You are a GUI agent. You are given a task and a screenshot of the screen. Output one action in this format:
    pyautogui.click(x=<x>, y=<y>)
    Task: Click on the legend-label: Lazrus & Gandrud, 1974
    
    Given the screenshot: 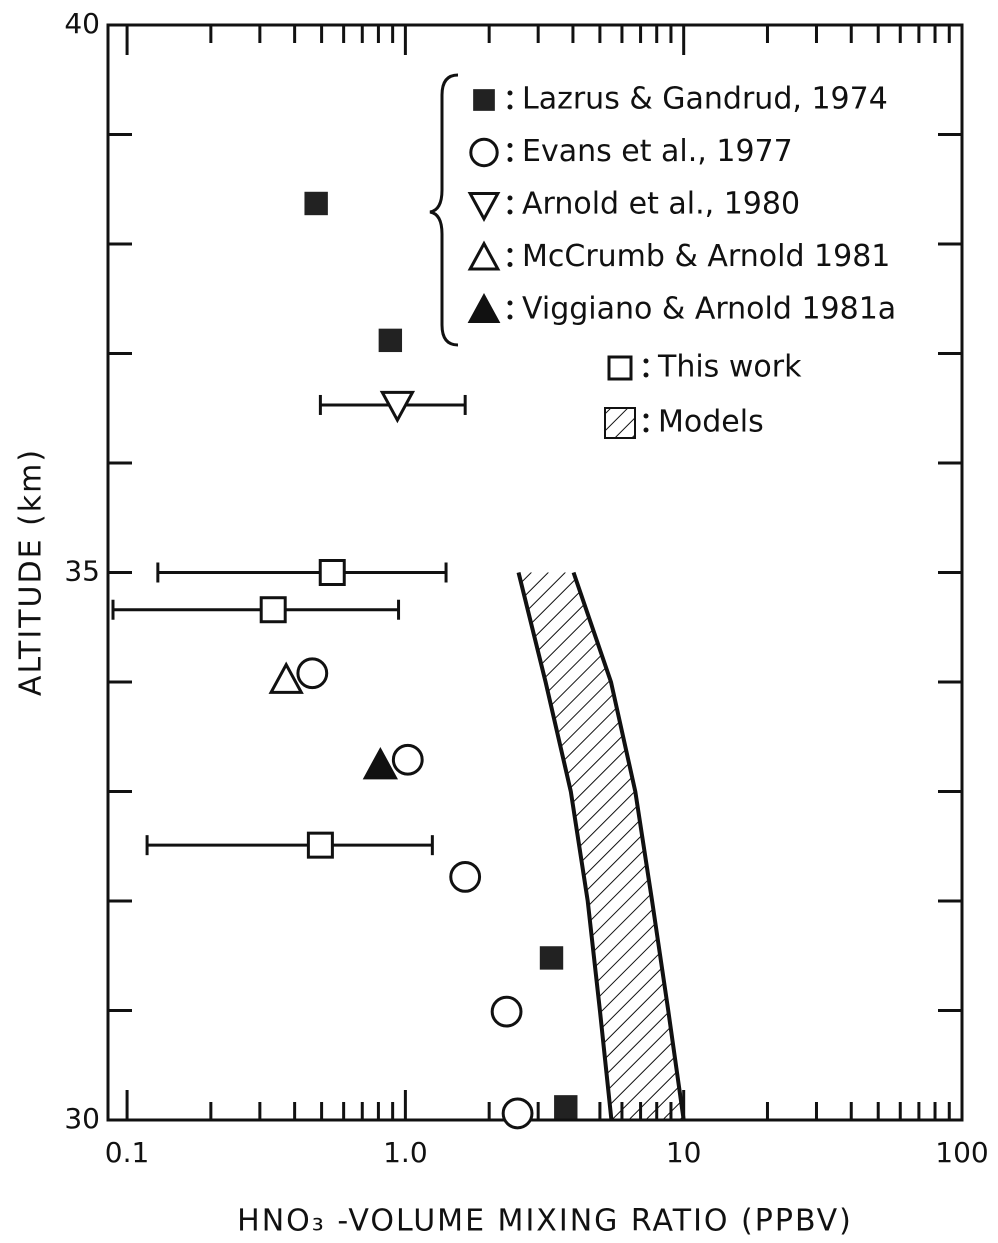 What is the action you would take?
    pyautogui.click(x=705, y=99)
    